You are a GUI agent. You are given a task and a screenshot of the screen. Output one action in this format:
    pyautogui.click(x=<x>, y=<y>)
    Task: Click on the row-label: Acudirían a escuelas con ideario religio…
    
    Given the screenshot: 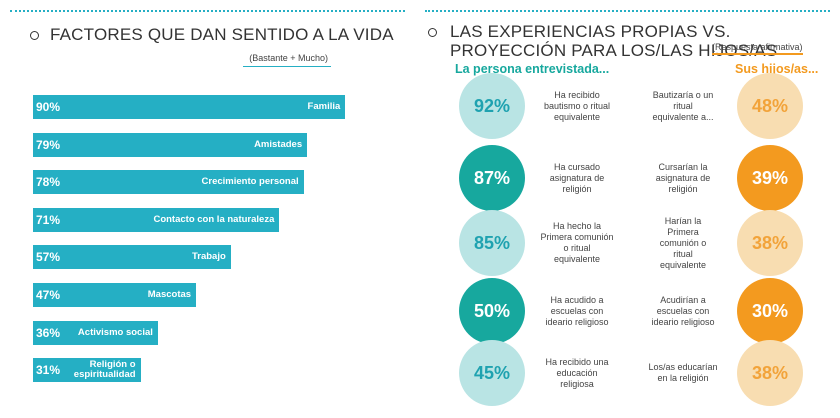 What is the action you would take?
    pyautogui.click(x=683, y=310)
    